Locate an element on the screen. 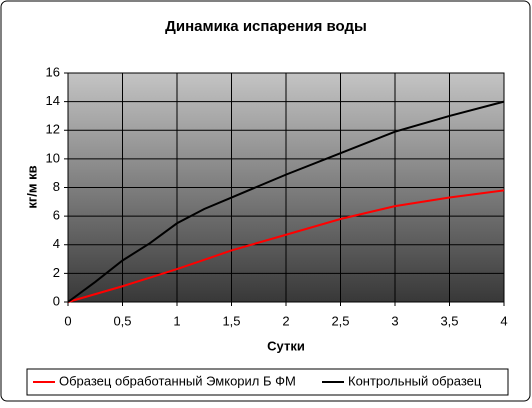 The height and width of the screenshot is (408, 532). y-axis-label: кг/м кв is located at coordinates (31, 186).